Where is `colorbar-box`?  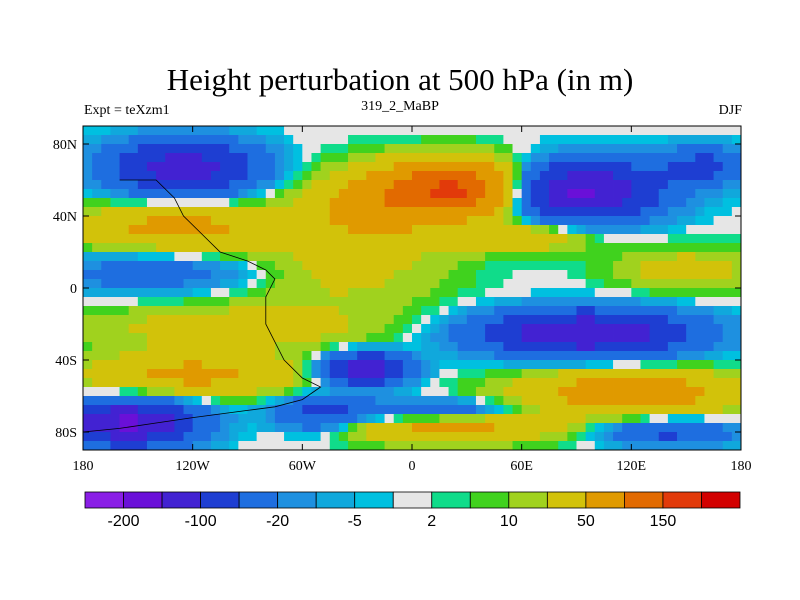
colorbar-box is located at coordinates (335, 500).